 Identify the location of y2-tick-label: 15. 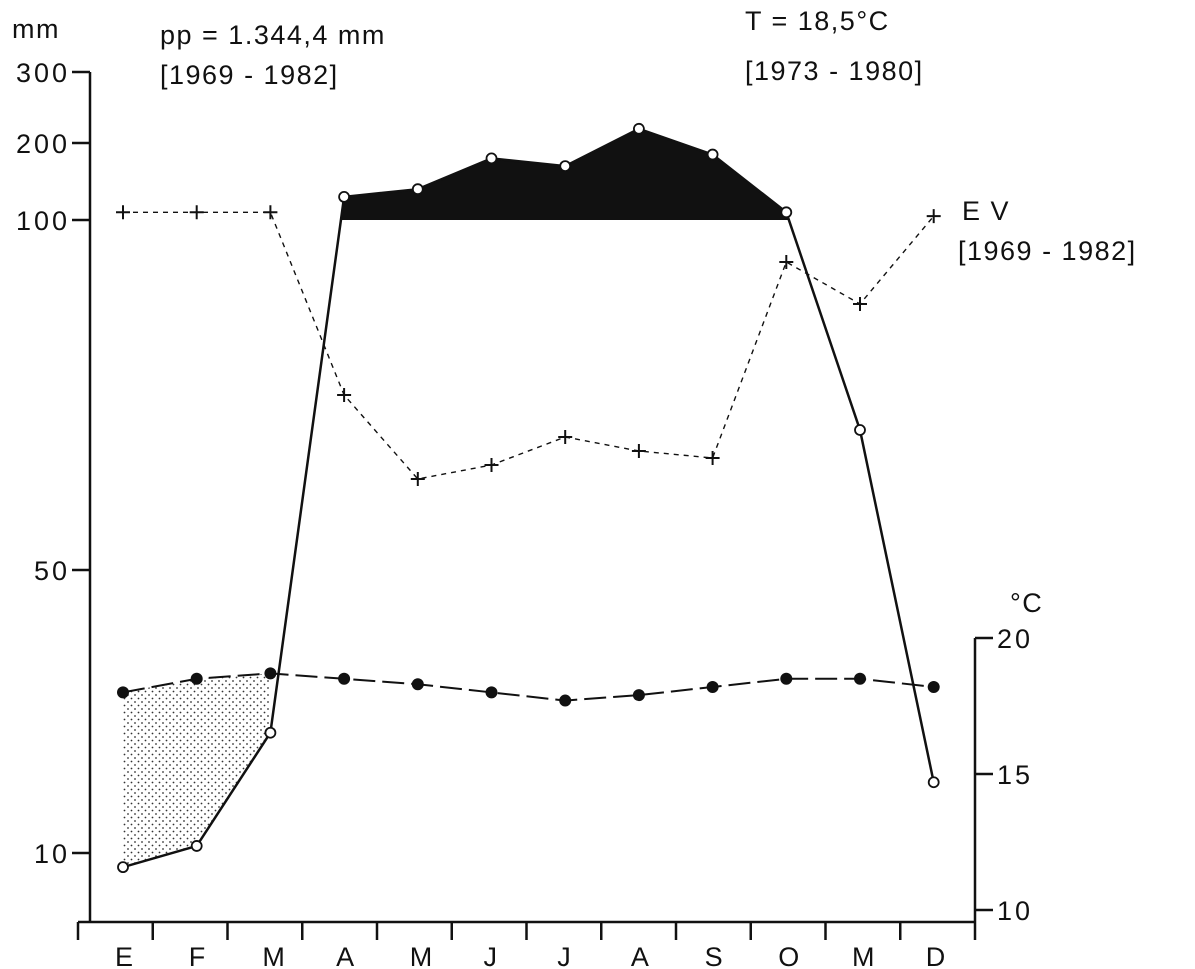
(1015, 775).